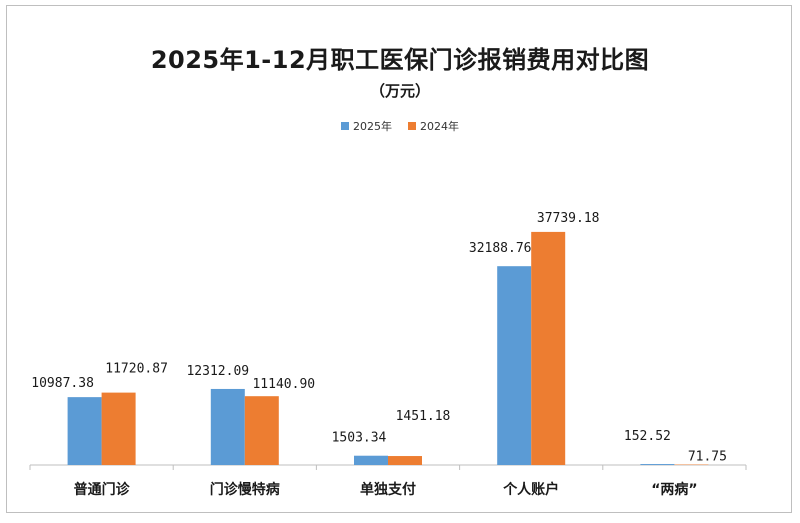 This screenshot has width=800, height=523. Describe the element at coordinates (707, 457) in the screenshot. I see `data-label-2024-4: 71.75` at that location.